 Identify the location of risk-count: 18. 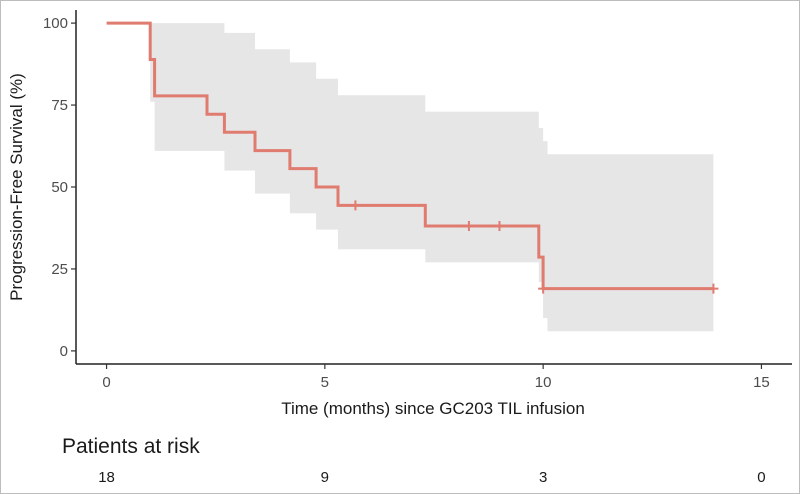
(106, 477).